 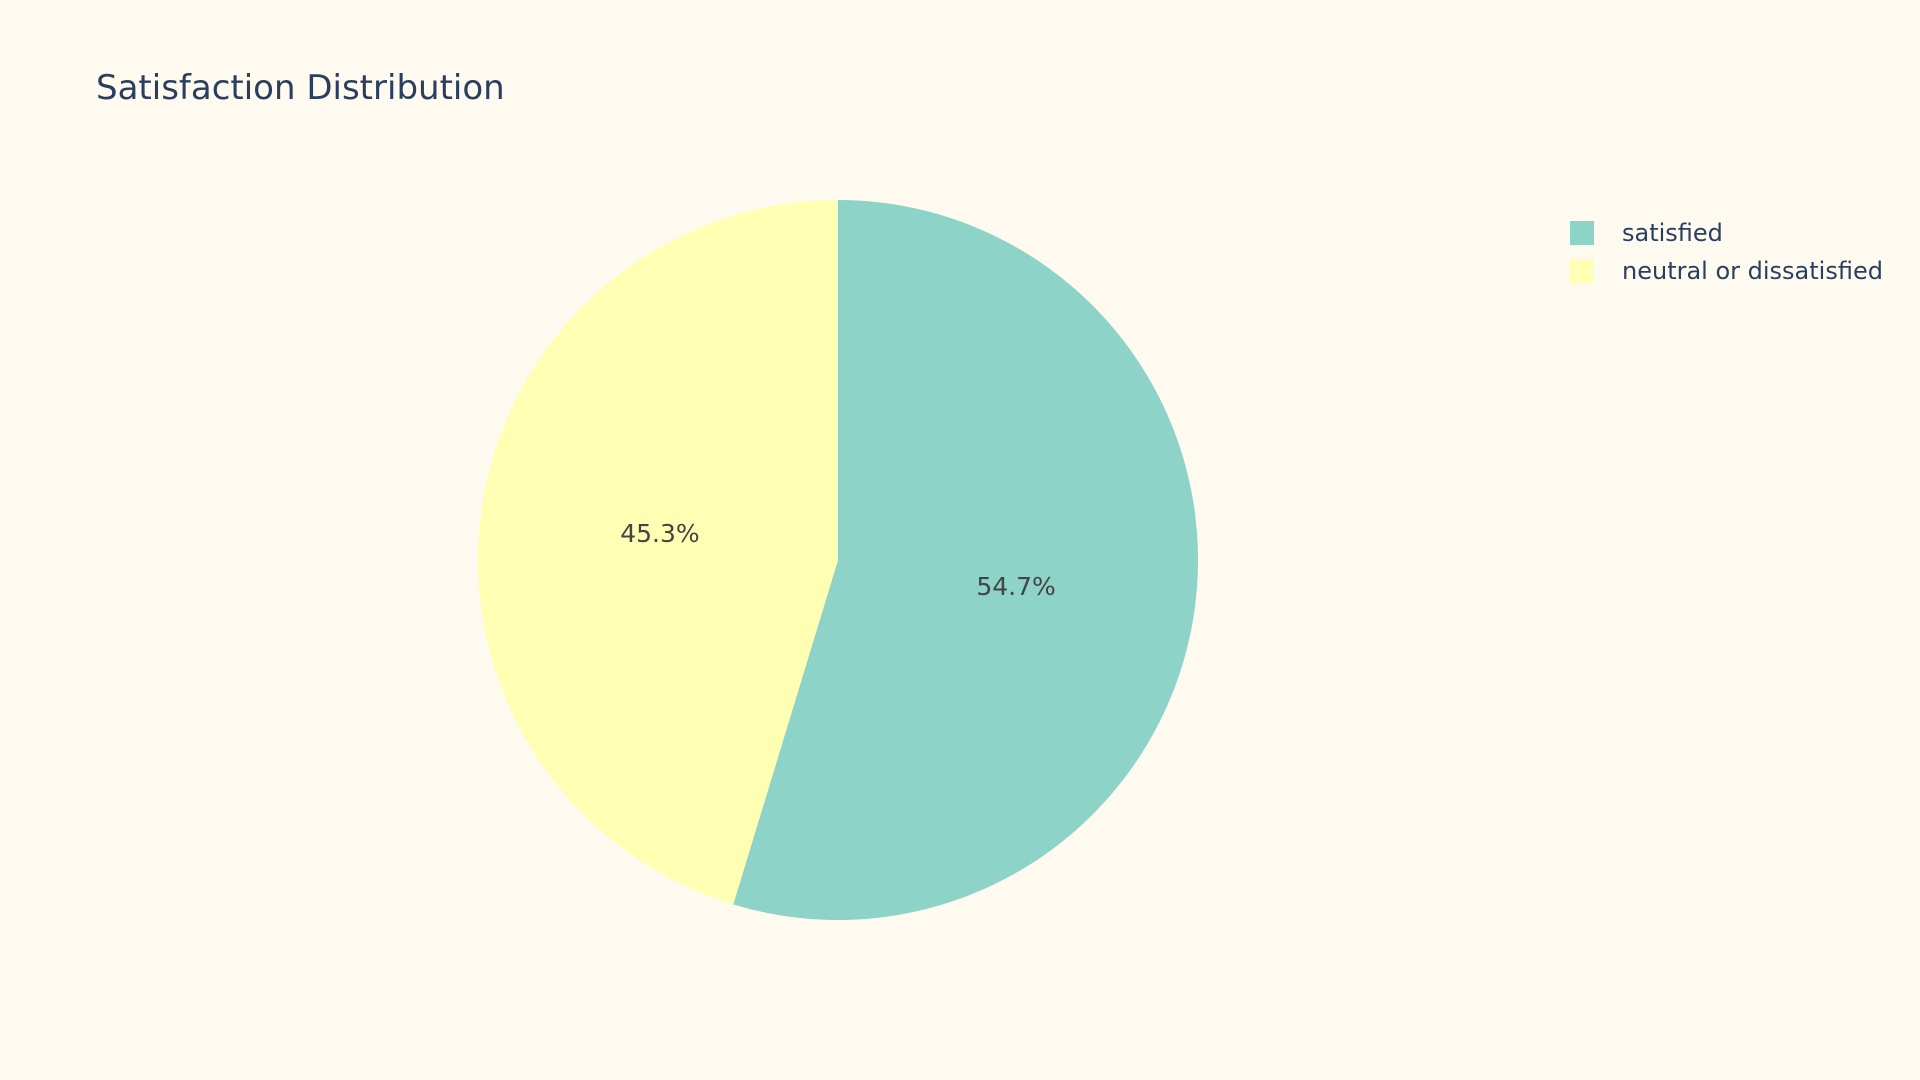 What do you see at coordinates (1672, 233) in the screenshot?
I see `legend-label-satisfied: satisfied` at bounding box center [1672, 233].